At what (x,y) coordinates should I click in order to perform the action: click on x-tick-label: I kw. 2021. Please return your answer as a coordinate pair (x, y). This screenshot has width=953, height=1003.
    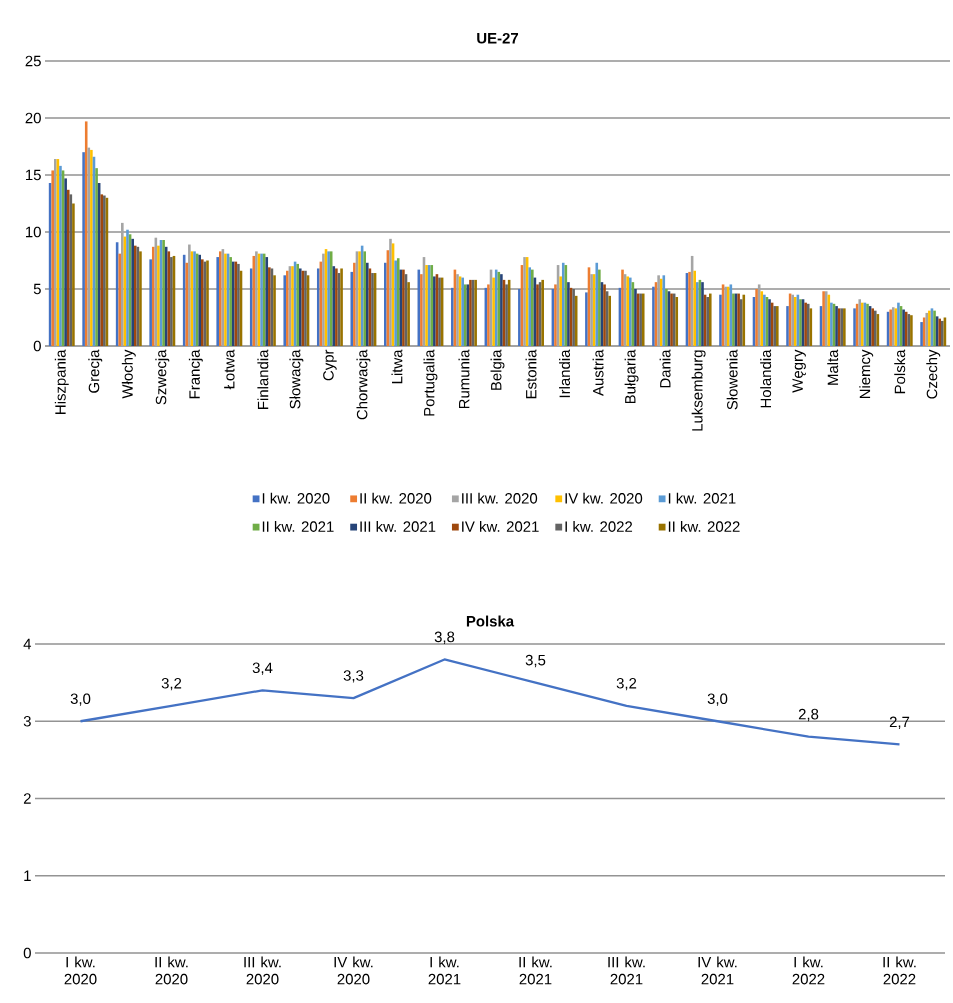
    Looking at the image, I should click on (444, 970).